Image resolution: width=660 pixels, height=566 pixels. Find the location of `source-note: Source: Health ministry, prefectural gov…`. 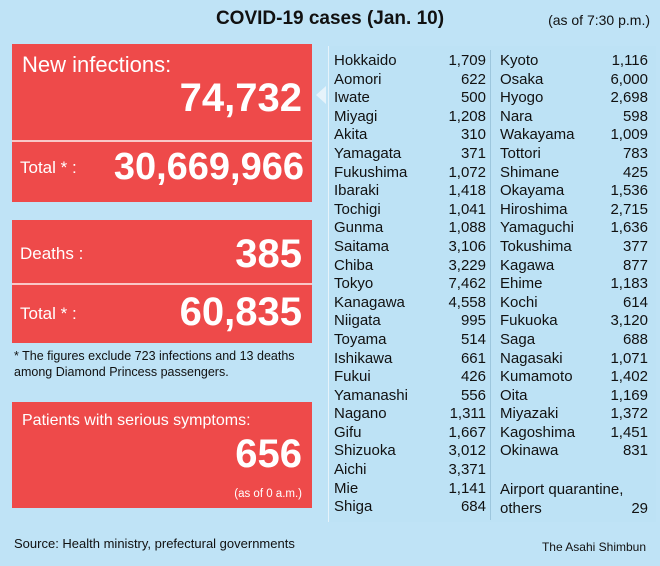

source-note: Source: Health ministry, prefectural gov… is located at coordinates (154, 543).